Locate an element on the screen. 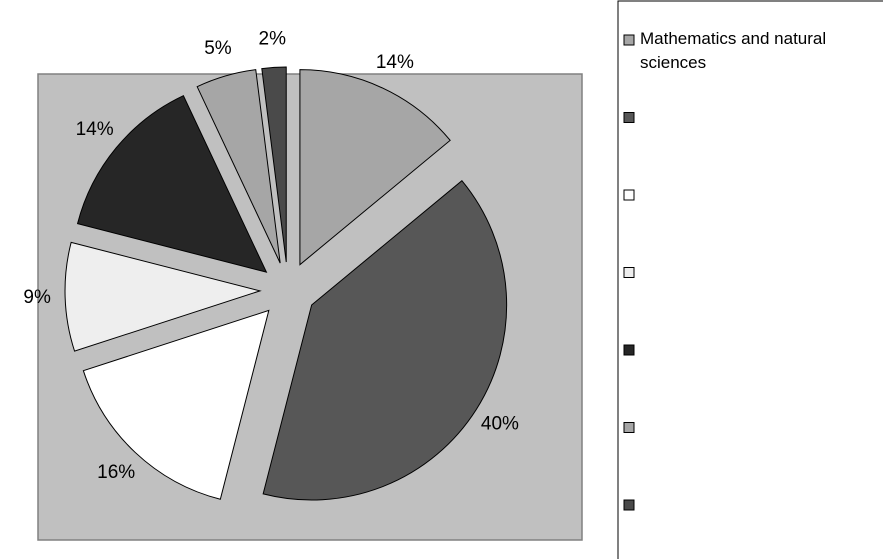 The width and height of the screenshot is (883, 559). data-label: 9% is located at coordinates (37, 297).